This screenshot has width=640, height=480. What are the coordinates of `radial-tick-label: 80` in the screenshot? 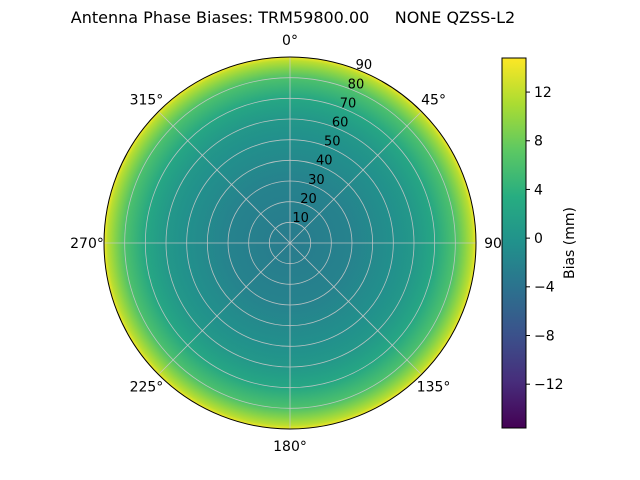 It's located at (356, 84).